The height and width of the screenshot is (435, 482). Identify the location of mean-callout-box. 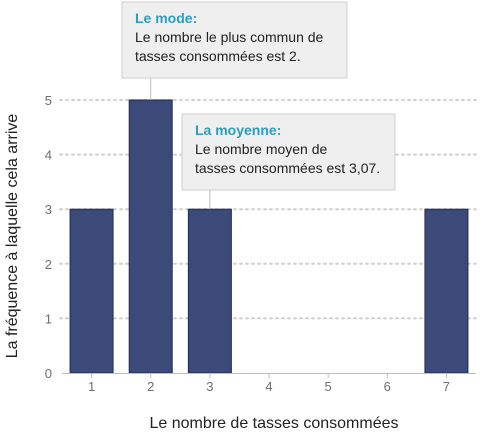
(288, 152).